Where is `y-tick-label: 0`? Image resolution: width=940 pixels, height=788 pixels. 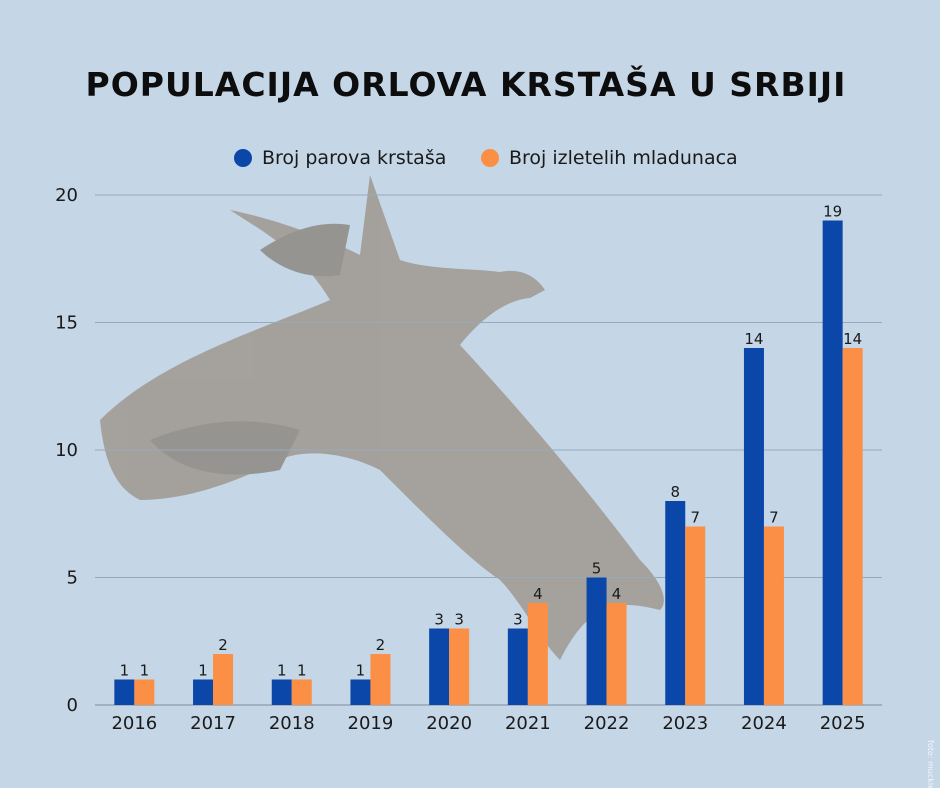
y-tick-label: 0 is located at coordinates (72, 705).